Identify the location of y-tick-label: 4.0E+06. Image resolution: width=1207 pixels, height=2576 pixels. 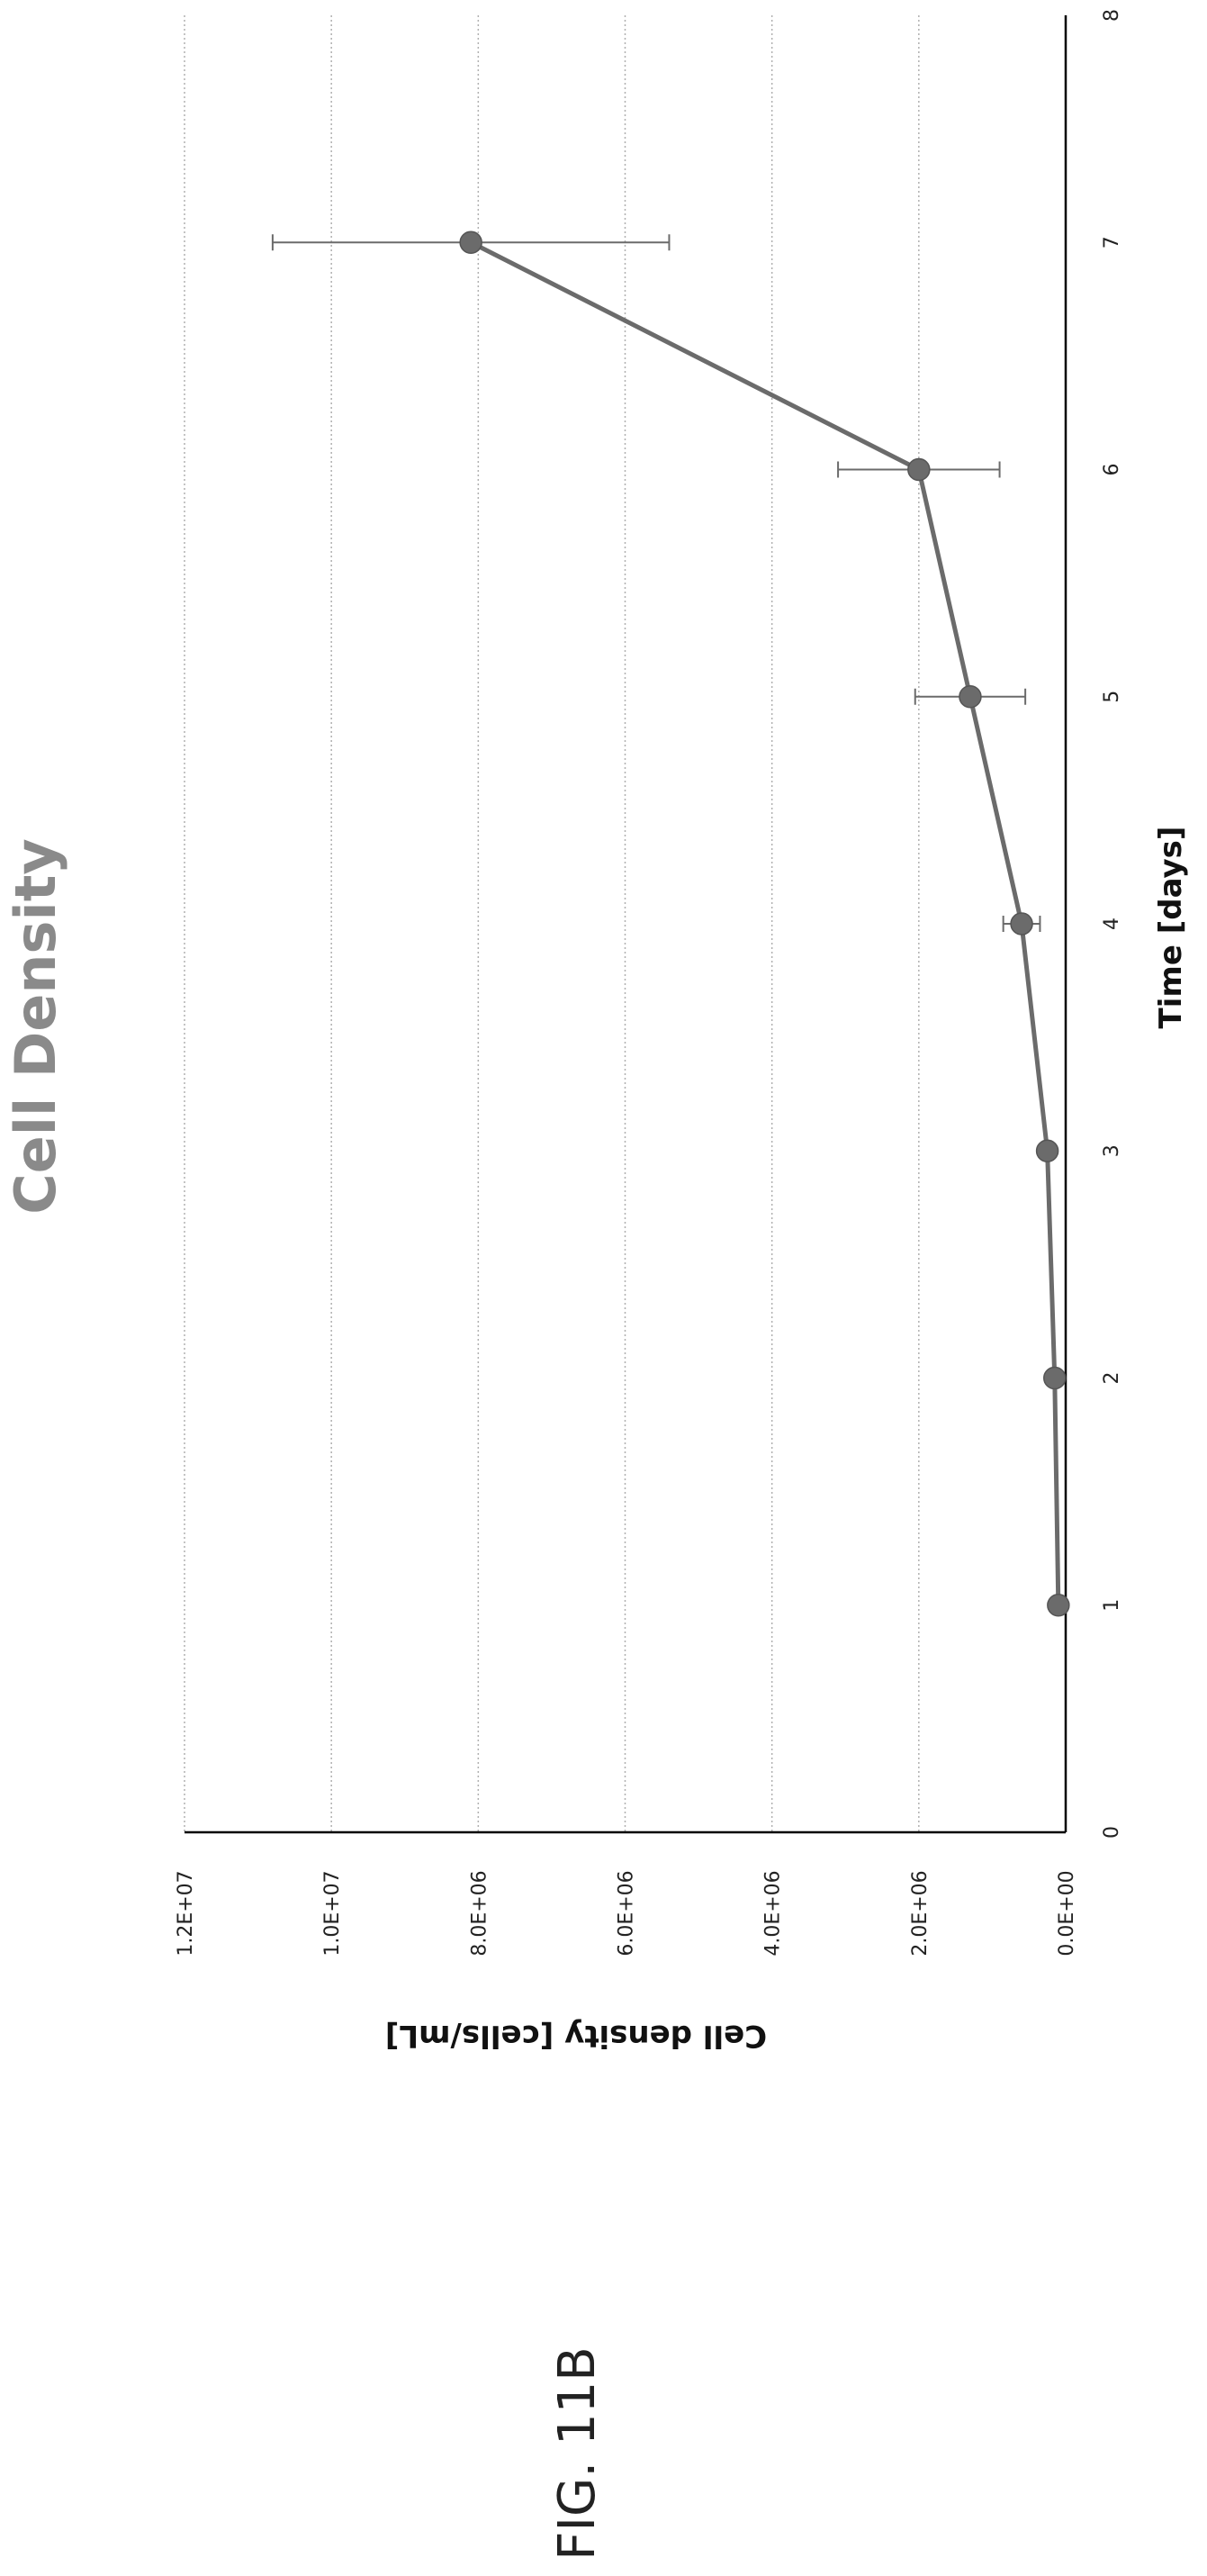
(773, 1913).